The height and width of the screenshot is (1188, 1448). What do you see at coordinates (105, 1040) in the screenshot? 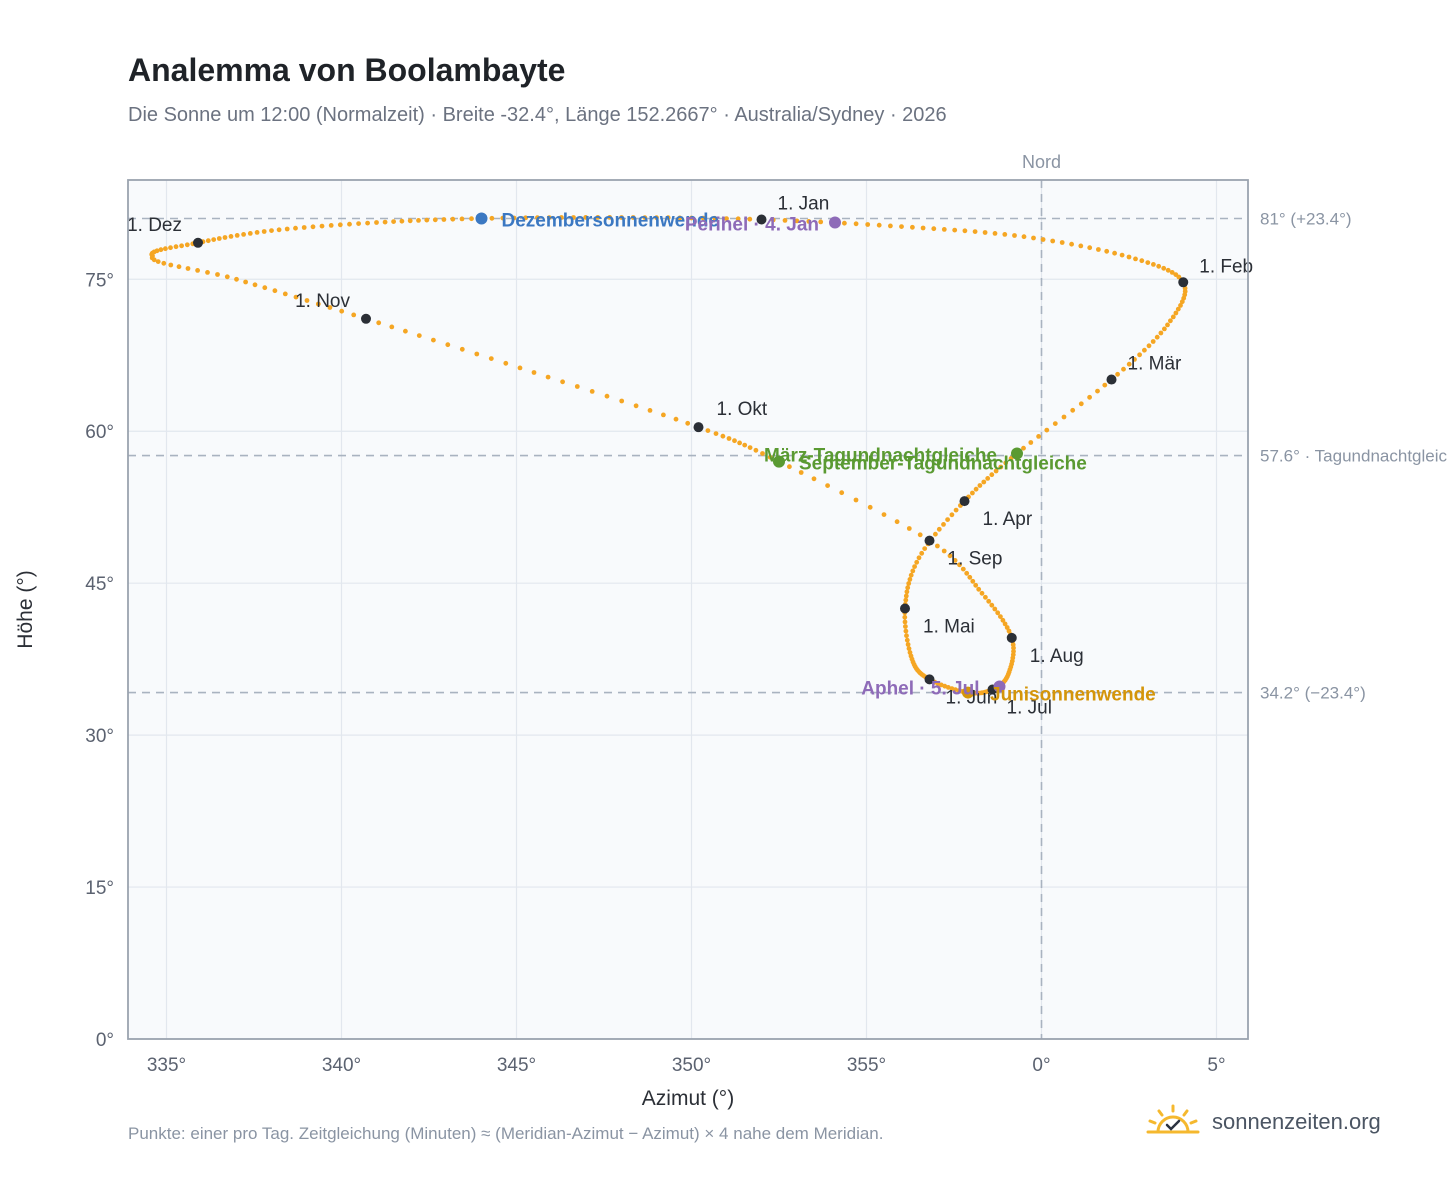
I see `y-tick-label: 0°` at bounding box center [105, 1040].